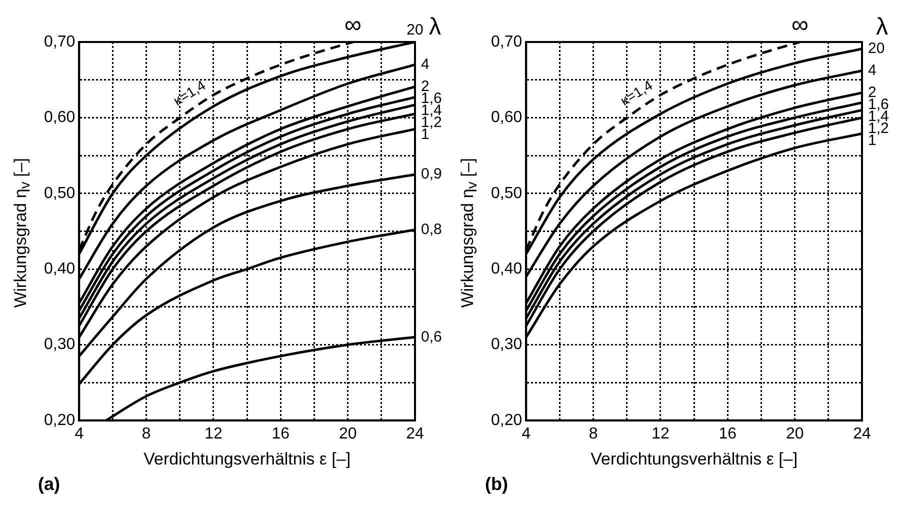  What do you see at coordinates (49, 484) in the screenshot?
I see `text: (a)` at bounding box center [49, 484].